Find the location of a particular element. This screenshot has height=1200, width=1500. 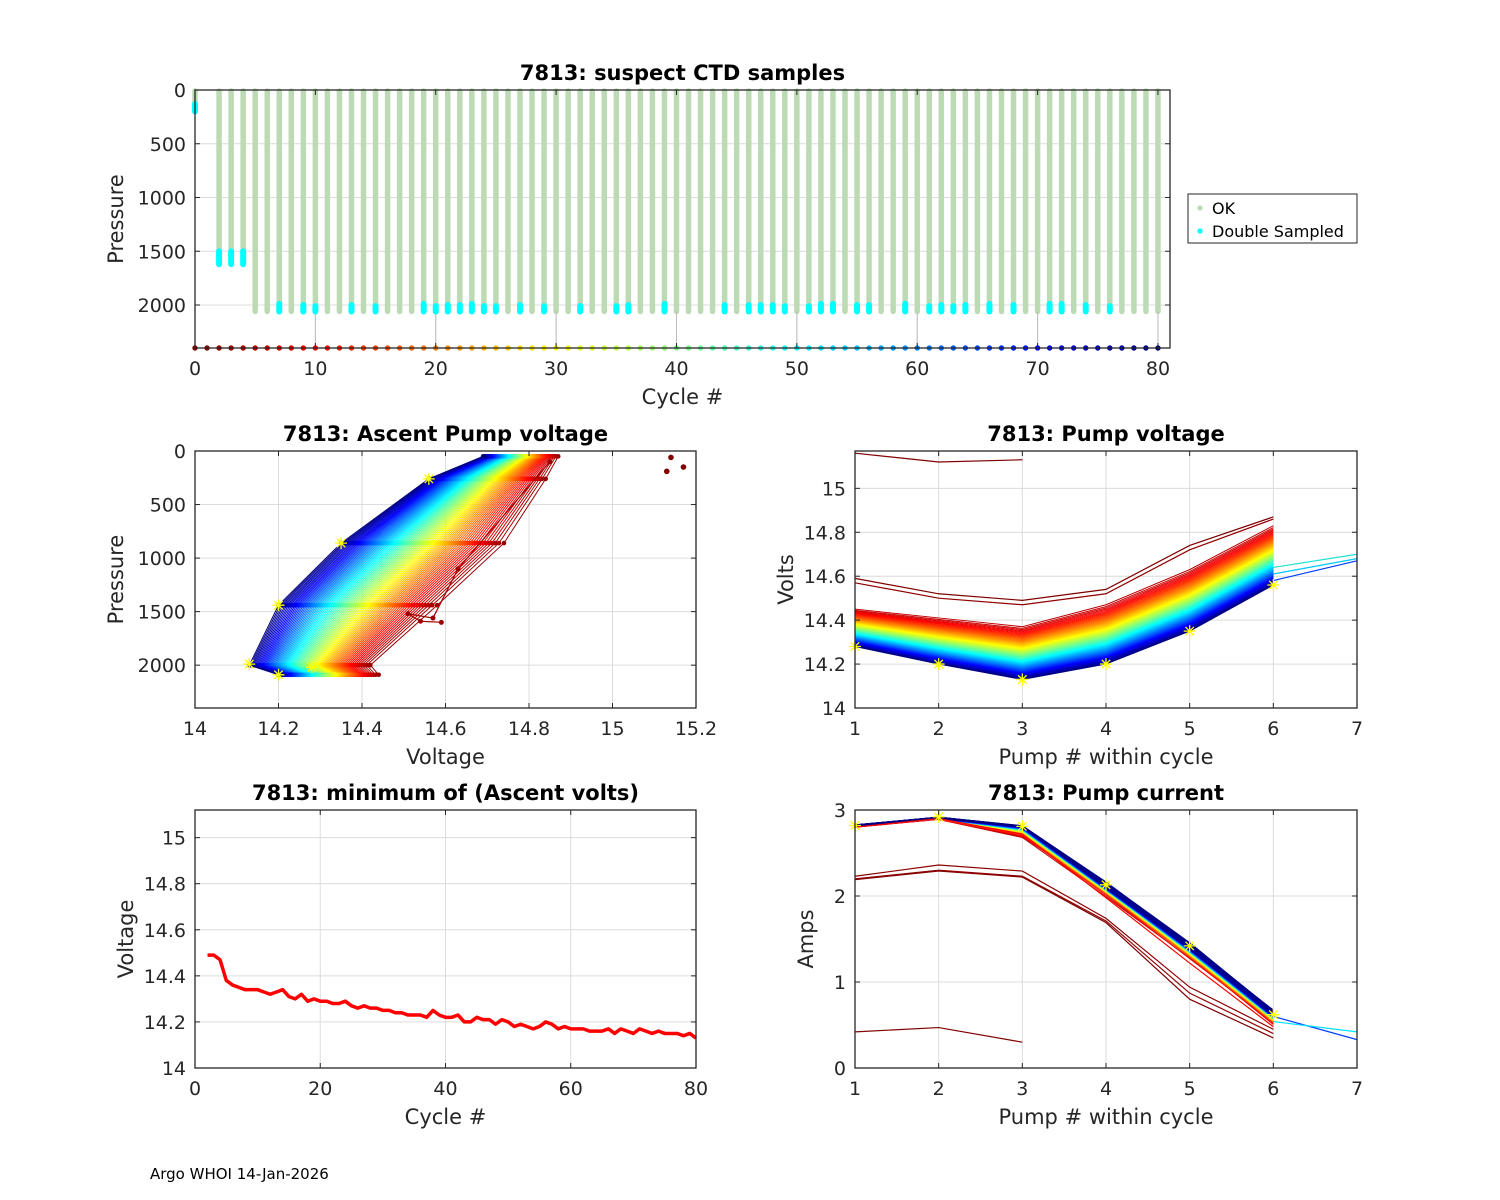

x-tick-label: 14.8 is located at coordinates (529, 729).